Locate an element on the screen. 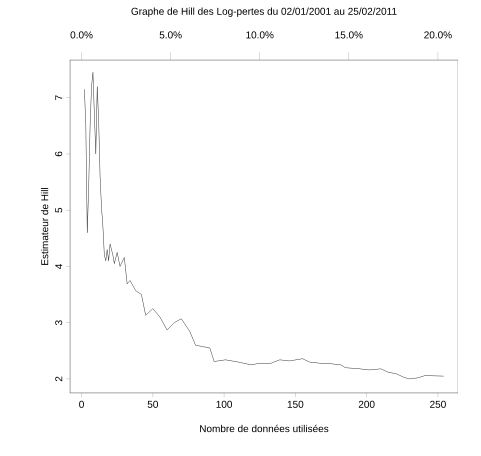  x-tick-label: 0 is located at coordinates (81, 404).